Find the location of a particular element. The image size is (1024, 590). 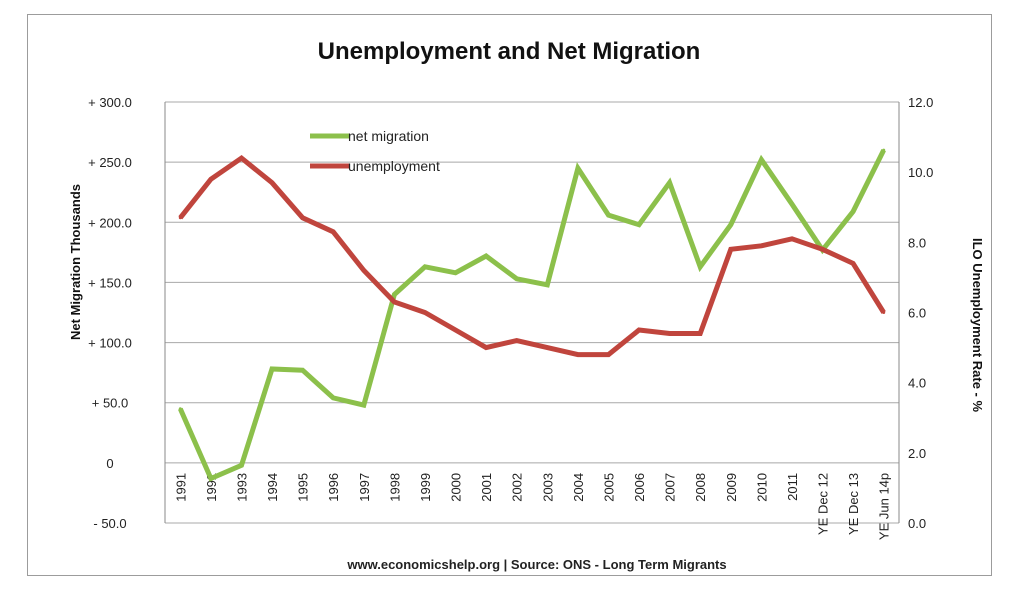

x-tick-label: 1991 is located at coordinates (180, 487).